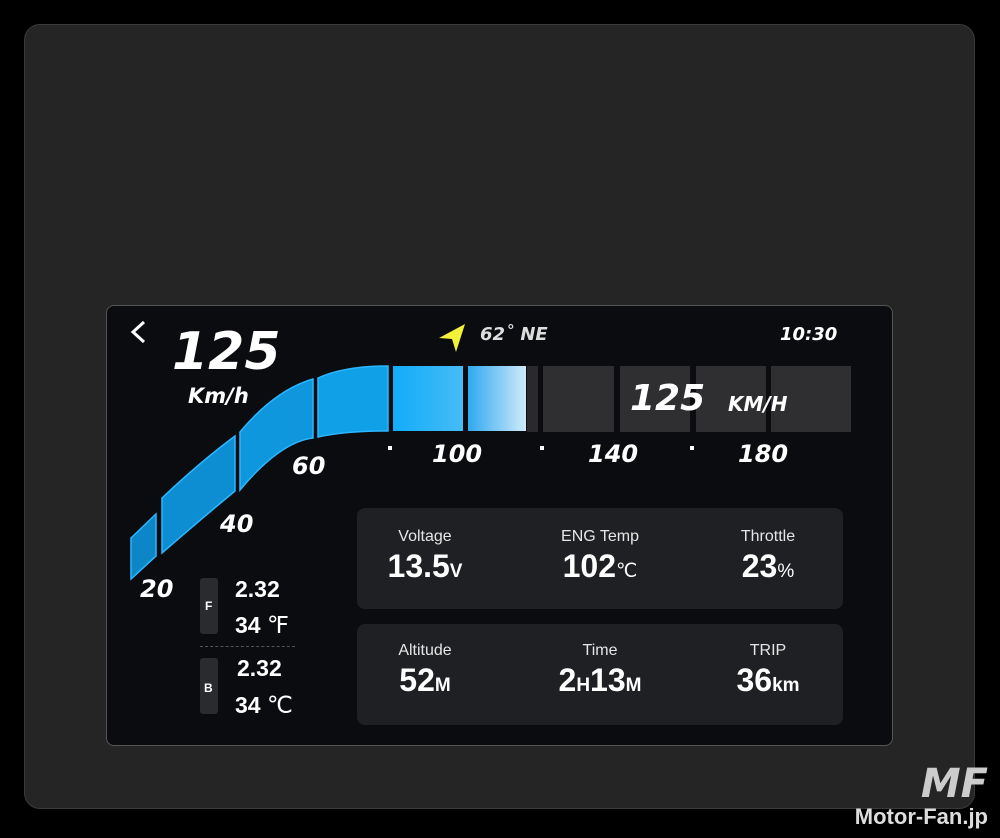 The width and height of the screenshot is (1000, 838). Describe the element at coordinates (425, 670) in the screenshot. I see `altitude-stat: Altitude 52M` at that location.